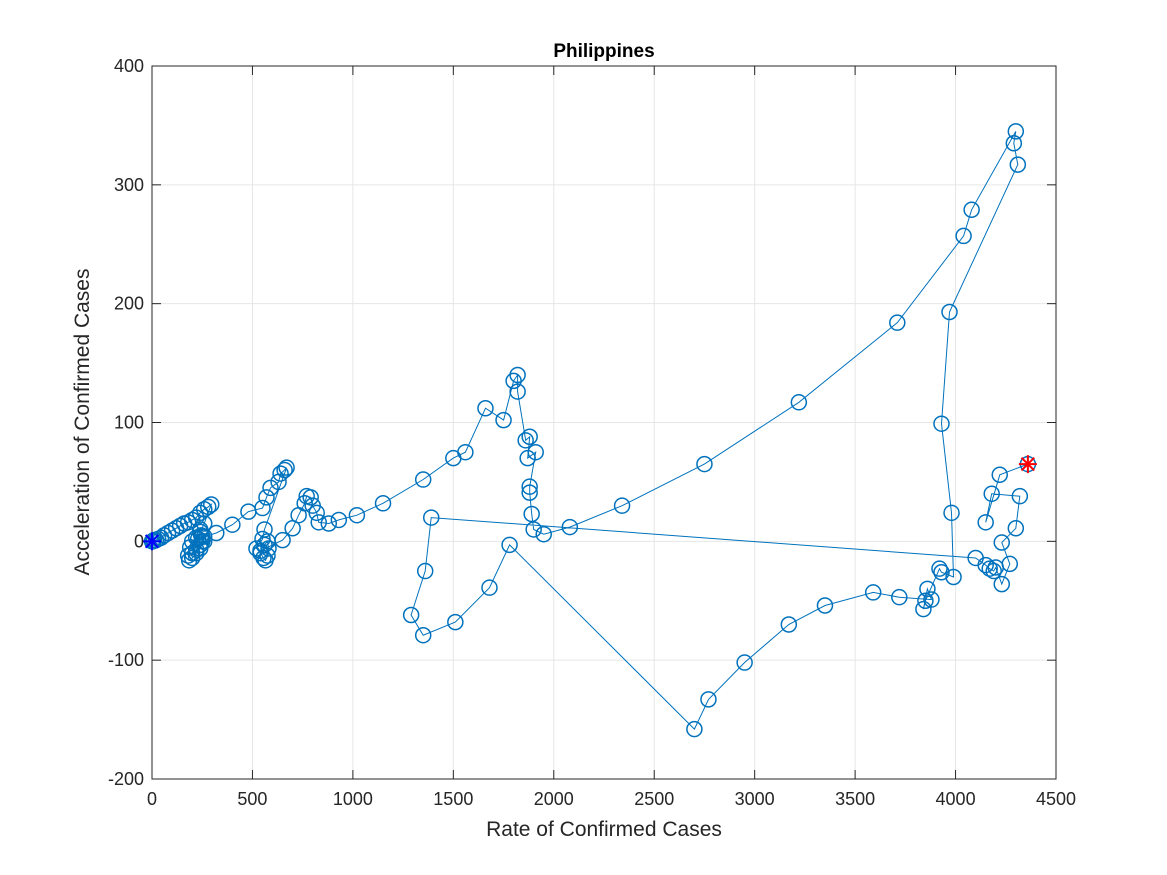 Image resolution: width=1167 pixels, height=875 pixels. Describe the element at coordinates (129, 185) in the screenshot. I see `y-tick-label: 300` at that location.